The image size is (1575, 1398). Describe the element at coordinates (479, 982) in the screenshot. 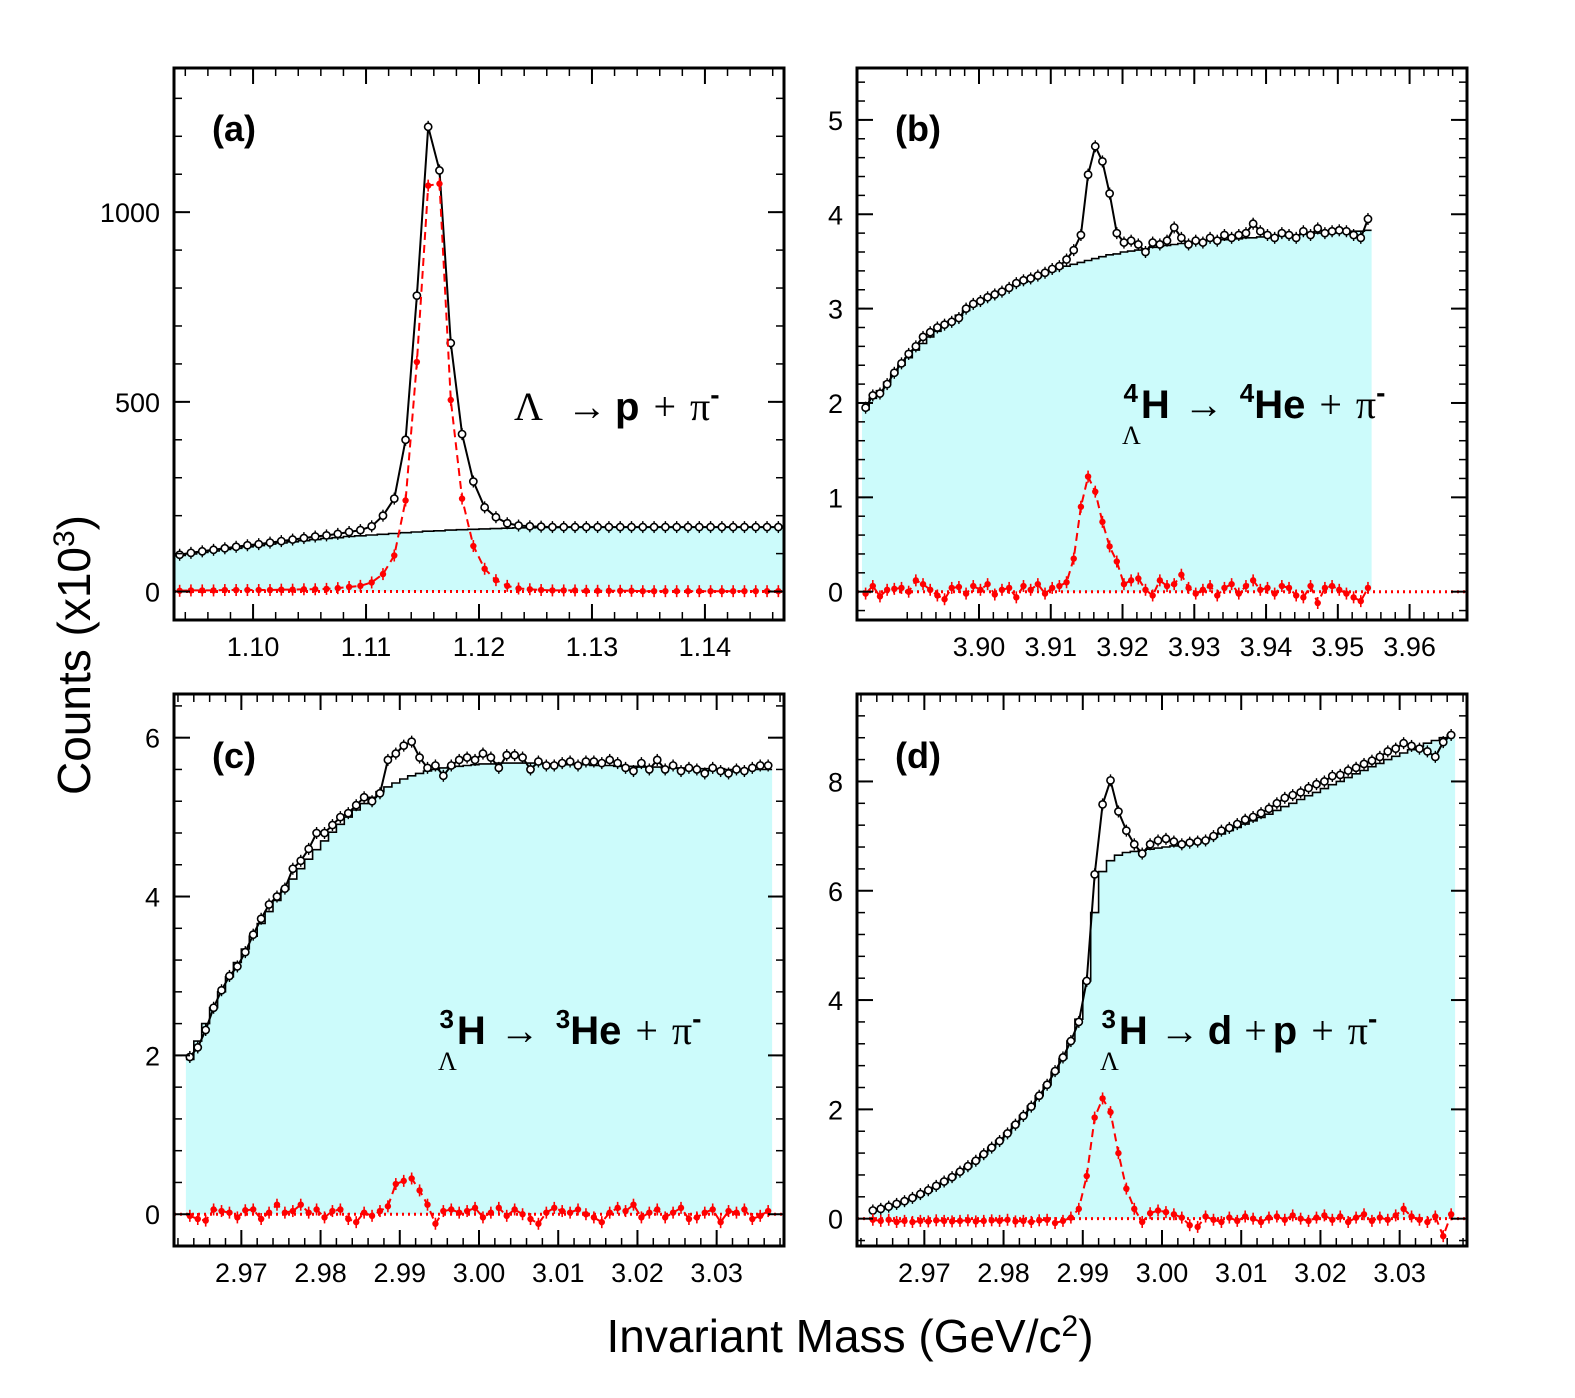

I see `panel-c-plot` at that location.